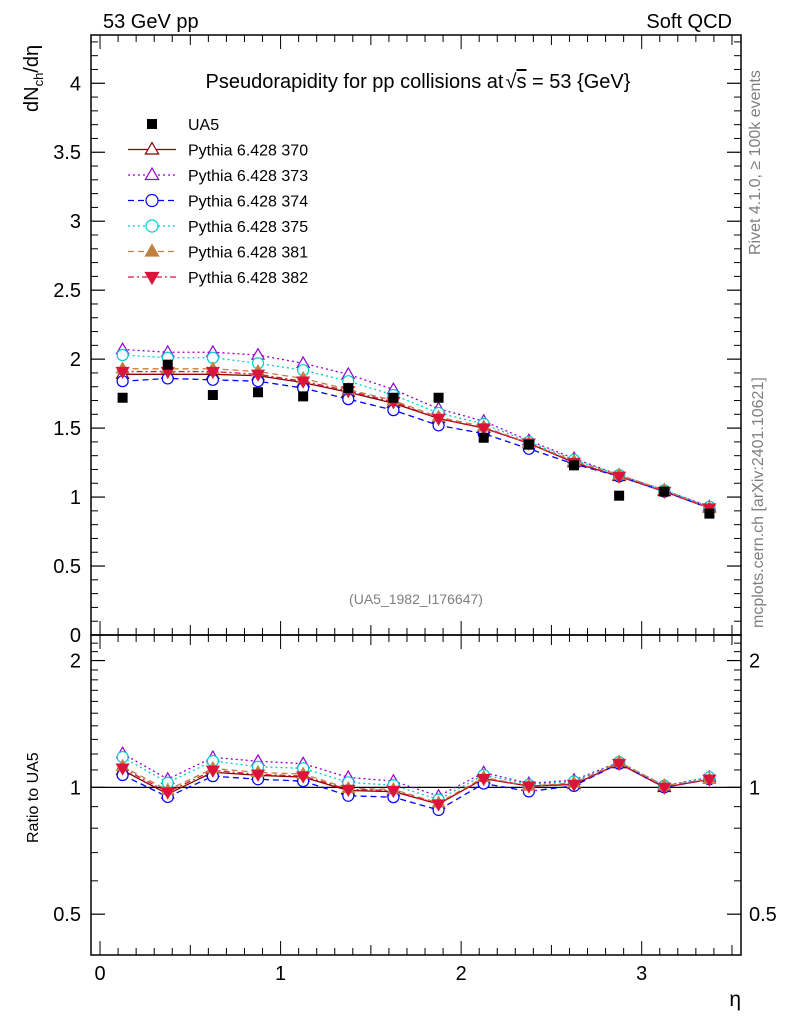  What do you see at coordinates (578, 82) in the screenshot?
I see `chart-title-suffix: = 53 {GeV}` at bounding box center [578, 82].